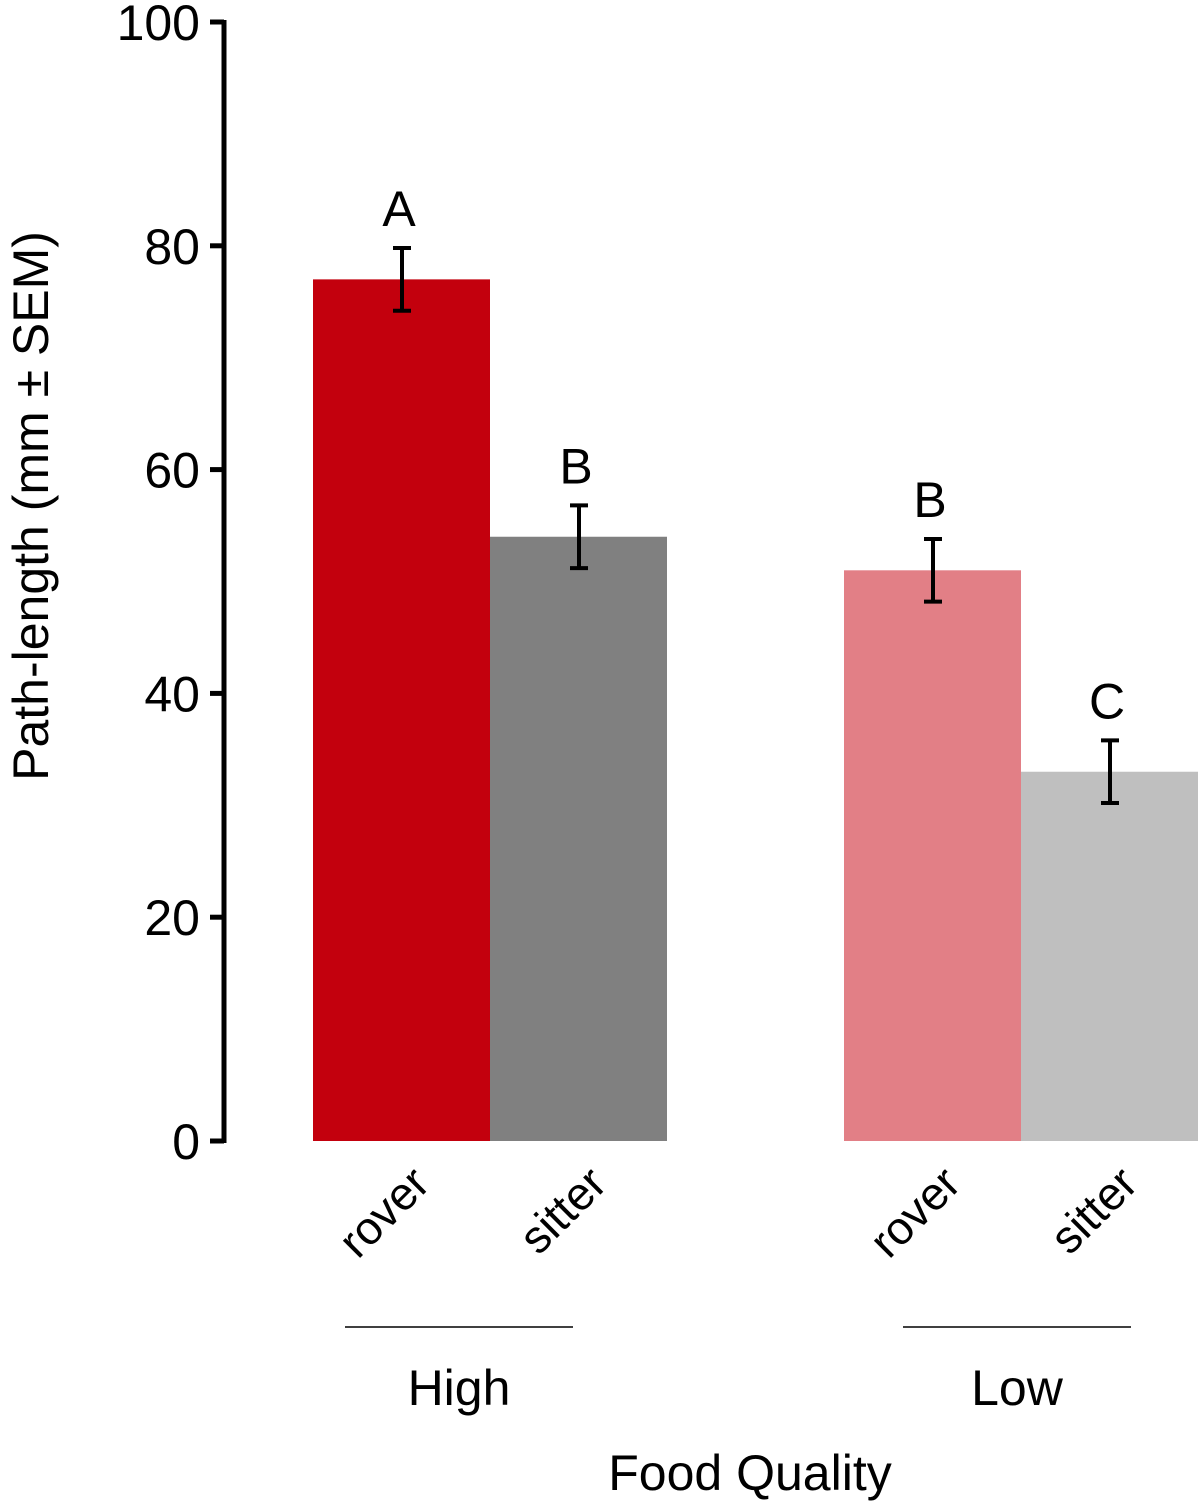 The width and height of the screenshot is (1200, 1508). Describe the element at coordinates (172, 471) in the screenshot. I see `y-tick-label: 60` at that location.